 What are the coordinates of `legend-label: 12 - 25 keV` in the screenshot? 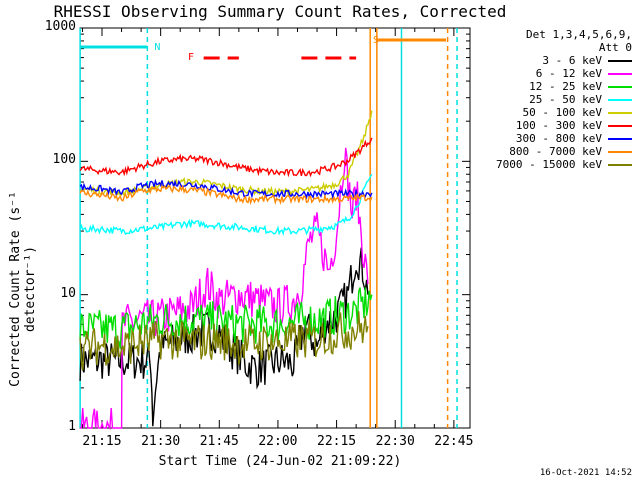 It's located at (565, 86).